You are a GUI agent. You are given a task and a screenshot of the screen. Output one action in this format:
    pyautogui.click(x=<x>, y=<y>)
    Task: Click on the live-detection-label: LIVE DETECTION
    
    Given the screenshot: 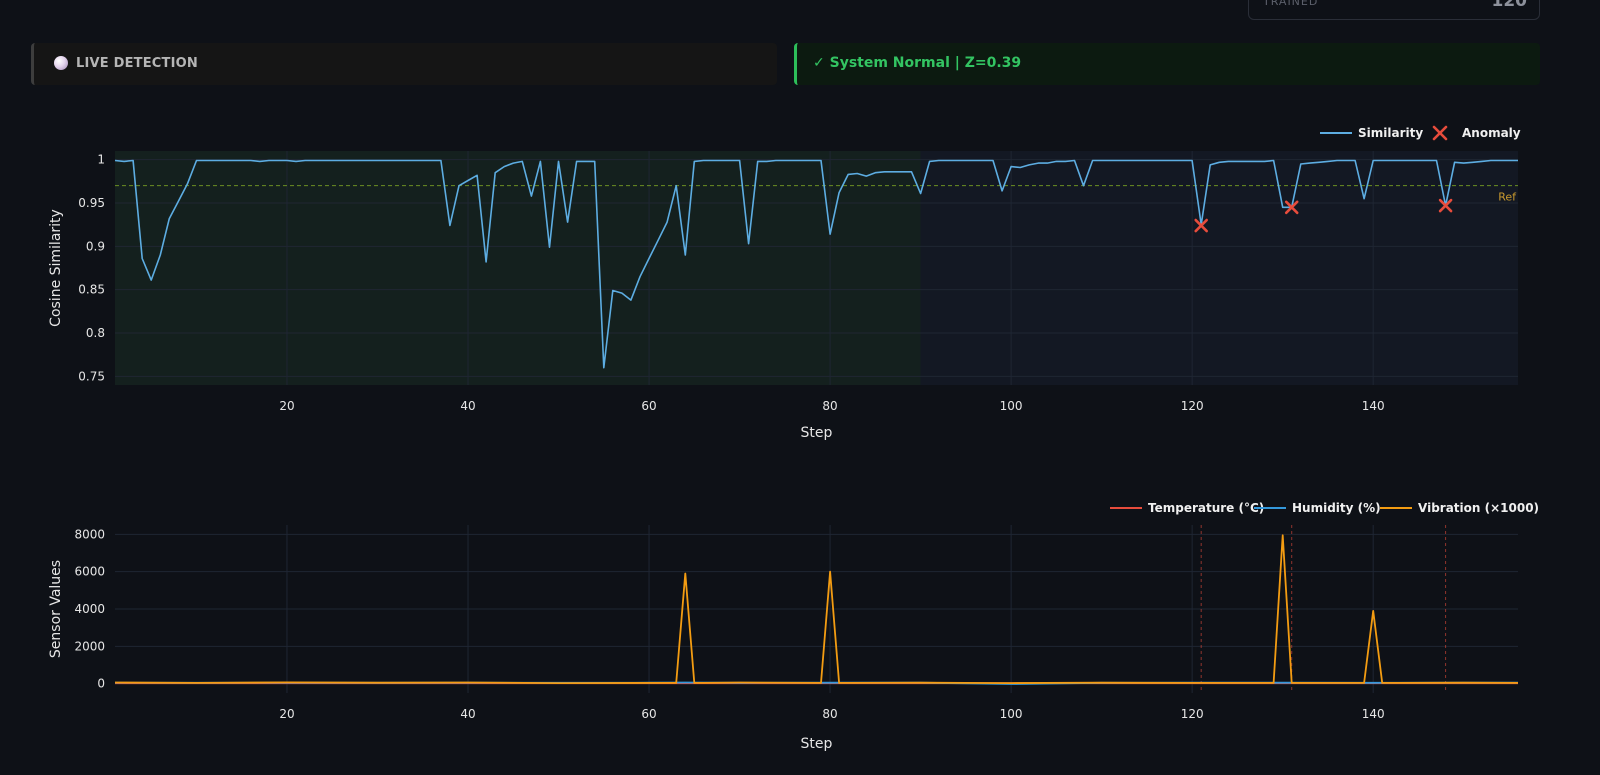 What is the action you would take?
    pyautogui.click(x=137, y=63)
    